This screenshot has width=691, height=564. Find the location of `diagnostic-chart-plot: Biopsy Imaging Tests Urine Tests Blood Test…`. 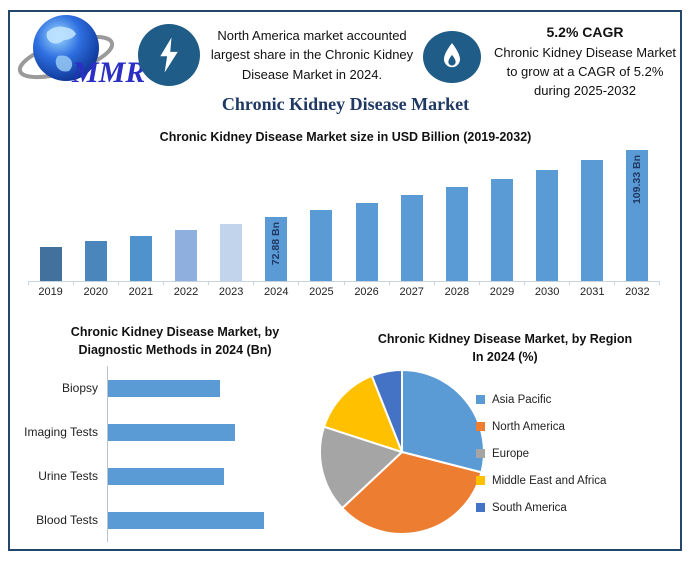

diagnostic-chart-plot: Biopsy Imaging Tests Urine Tests Blood Test… is located at coordinates (160, 454).